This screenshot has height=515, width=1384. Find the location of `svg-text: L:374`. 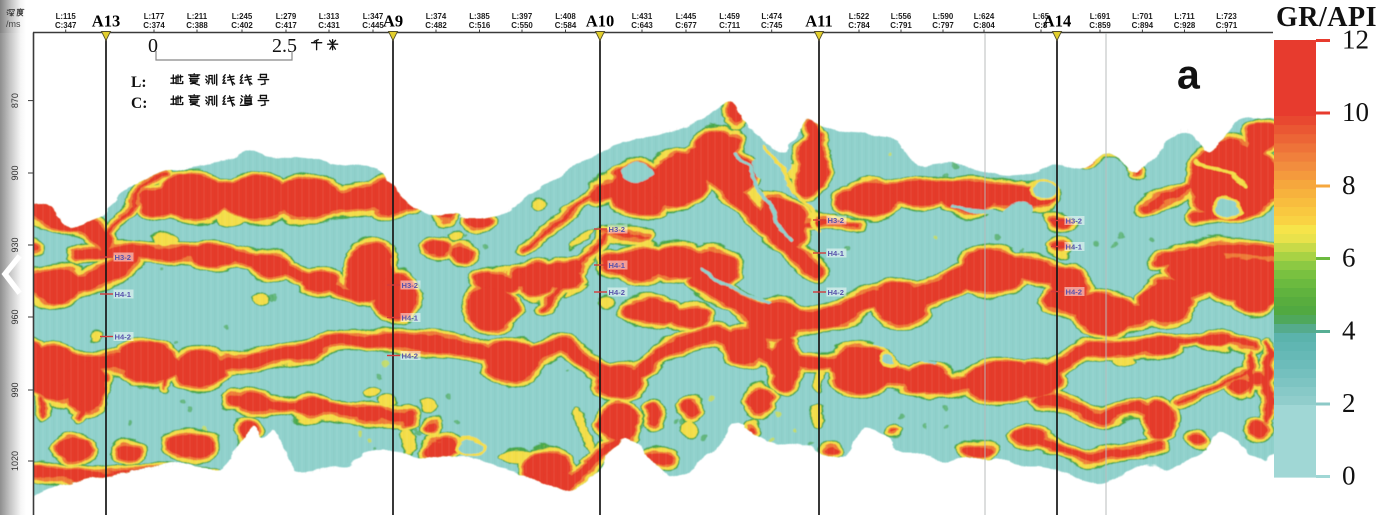

svg-text: L:374 is located at coordinates (436, 16).